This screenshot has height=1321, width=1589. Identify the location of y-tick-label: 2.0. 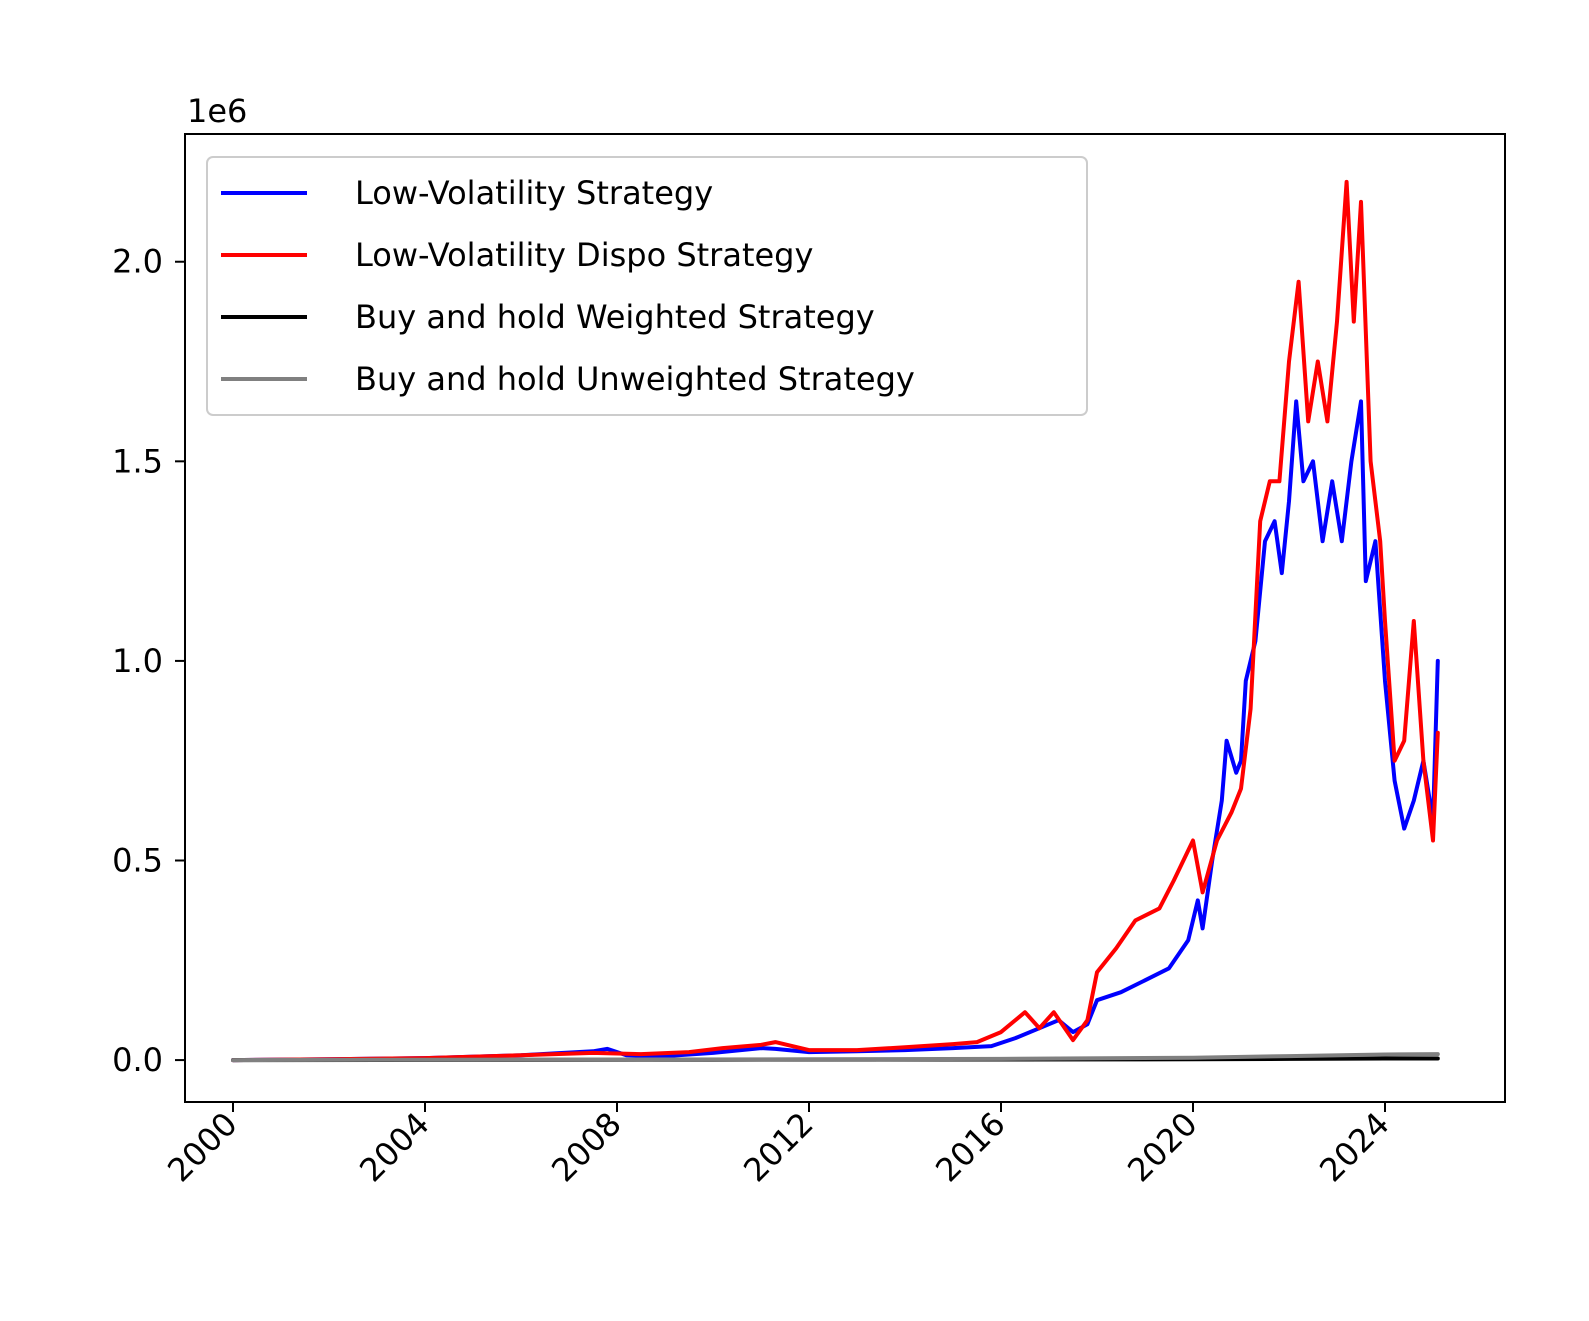
(137, 262).